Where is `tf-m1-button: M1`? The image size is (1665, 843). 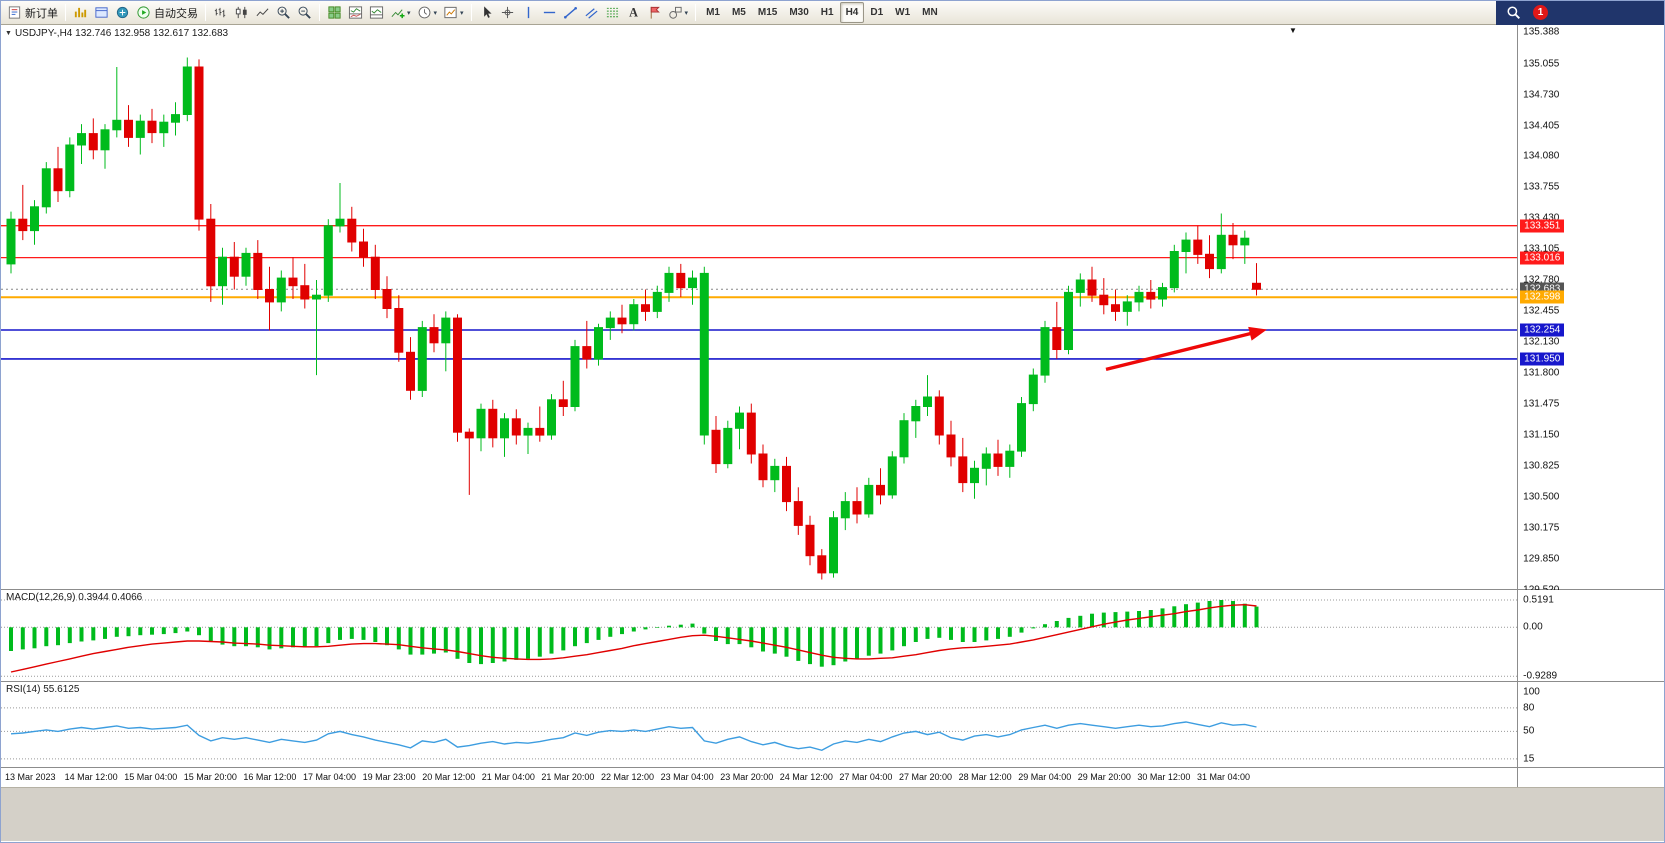 tf-m1-button: M1 is located at coordinates (713, 12).